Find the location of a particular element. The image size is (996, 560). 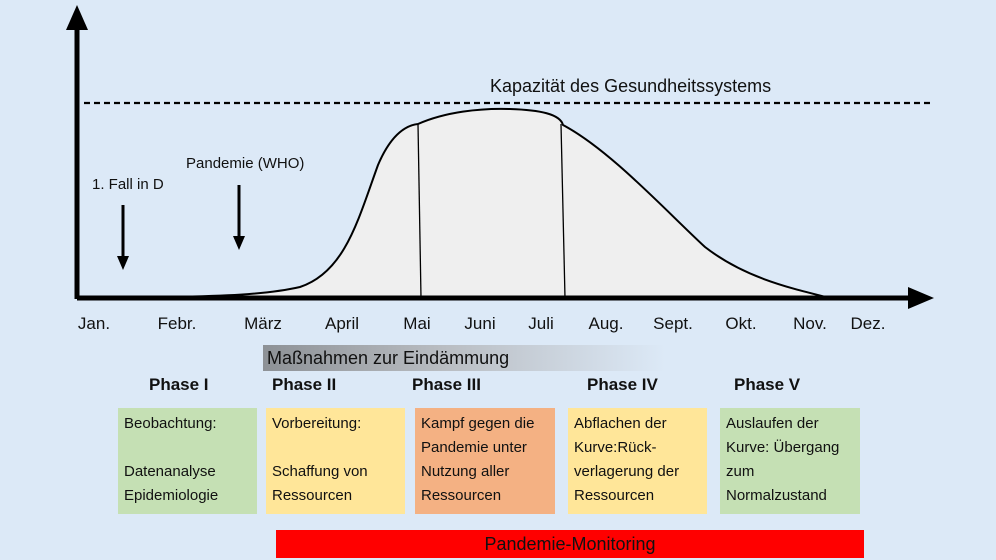

month-label: Okt. is located at coordinates (741, 323).